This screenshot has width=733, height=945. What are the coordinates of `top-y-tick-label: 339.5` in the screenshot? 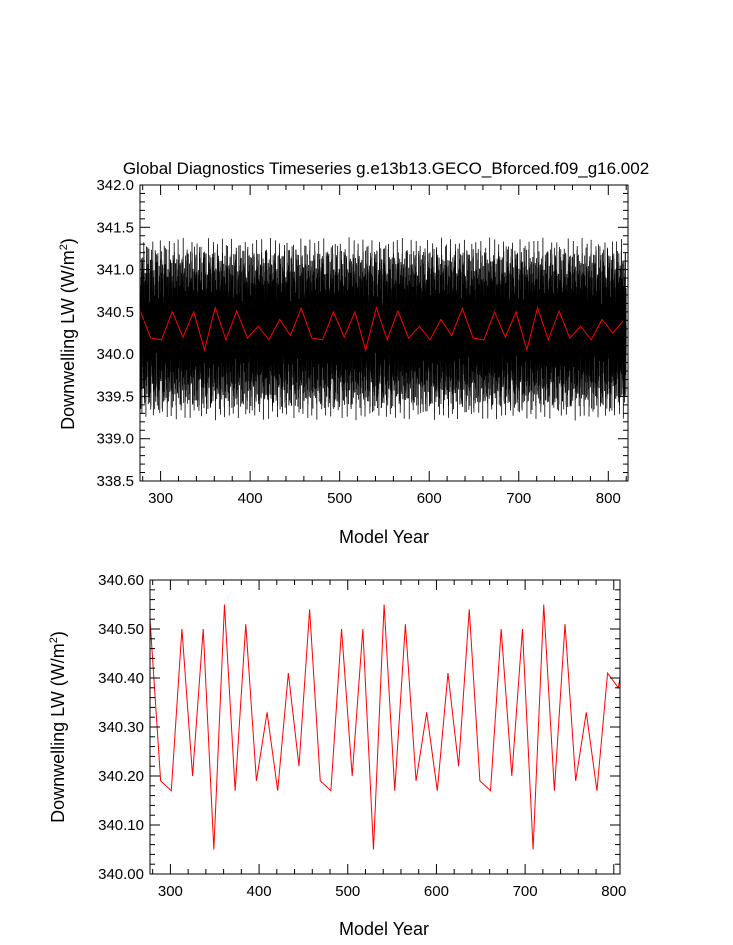 It's located at (115, 396).